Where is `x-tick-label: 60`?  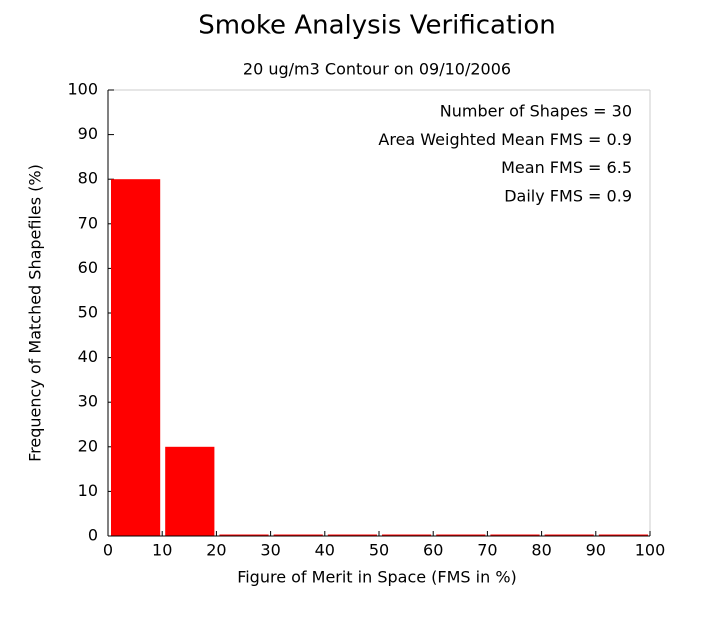
x-tick-label: 60 is located at coordinates (433, 550).